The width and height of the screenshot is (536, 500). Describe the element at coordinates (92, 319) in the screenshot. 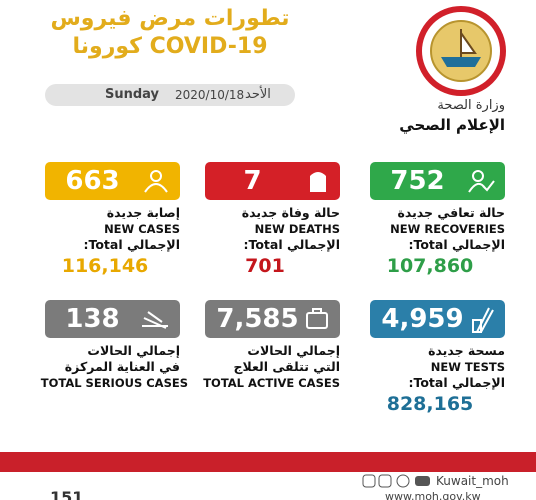

I see `value: 138` at that location.